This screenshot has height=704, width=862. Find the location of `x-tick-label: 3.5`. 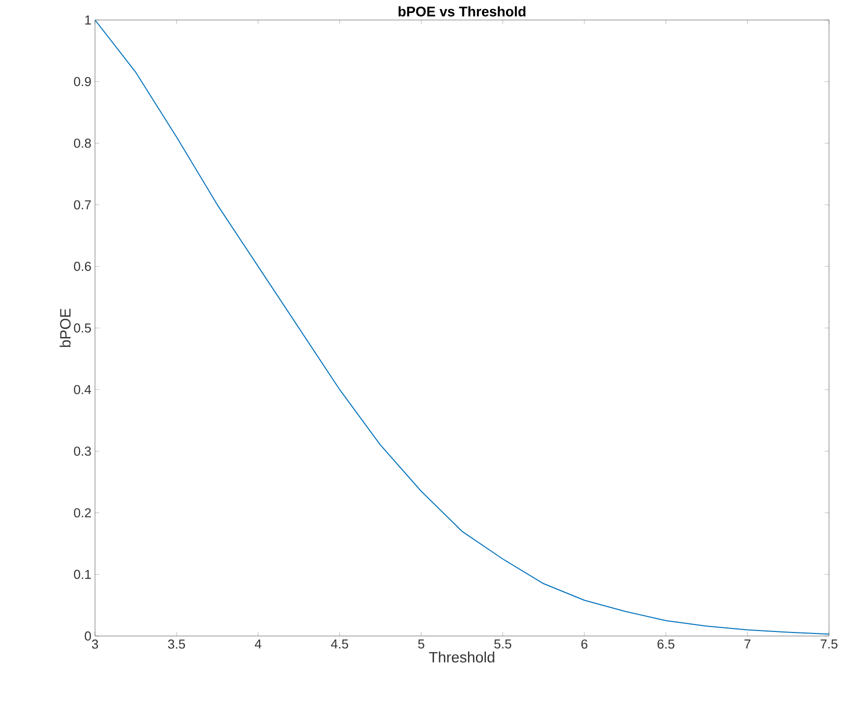

x-tick-label: 3.5 is located at coordinates (177, 644).